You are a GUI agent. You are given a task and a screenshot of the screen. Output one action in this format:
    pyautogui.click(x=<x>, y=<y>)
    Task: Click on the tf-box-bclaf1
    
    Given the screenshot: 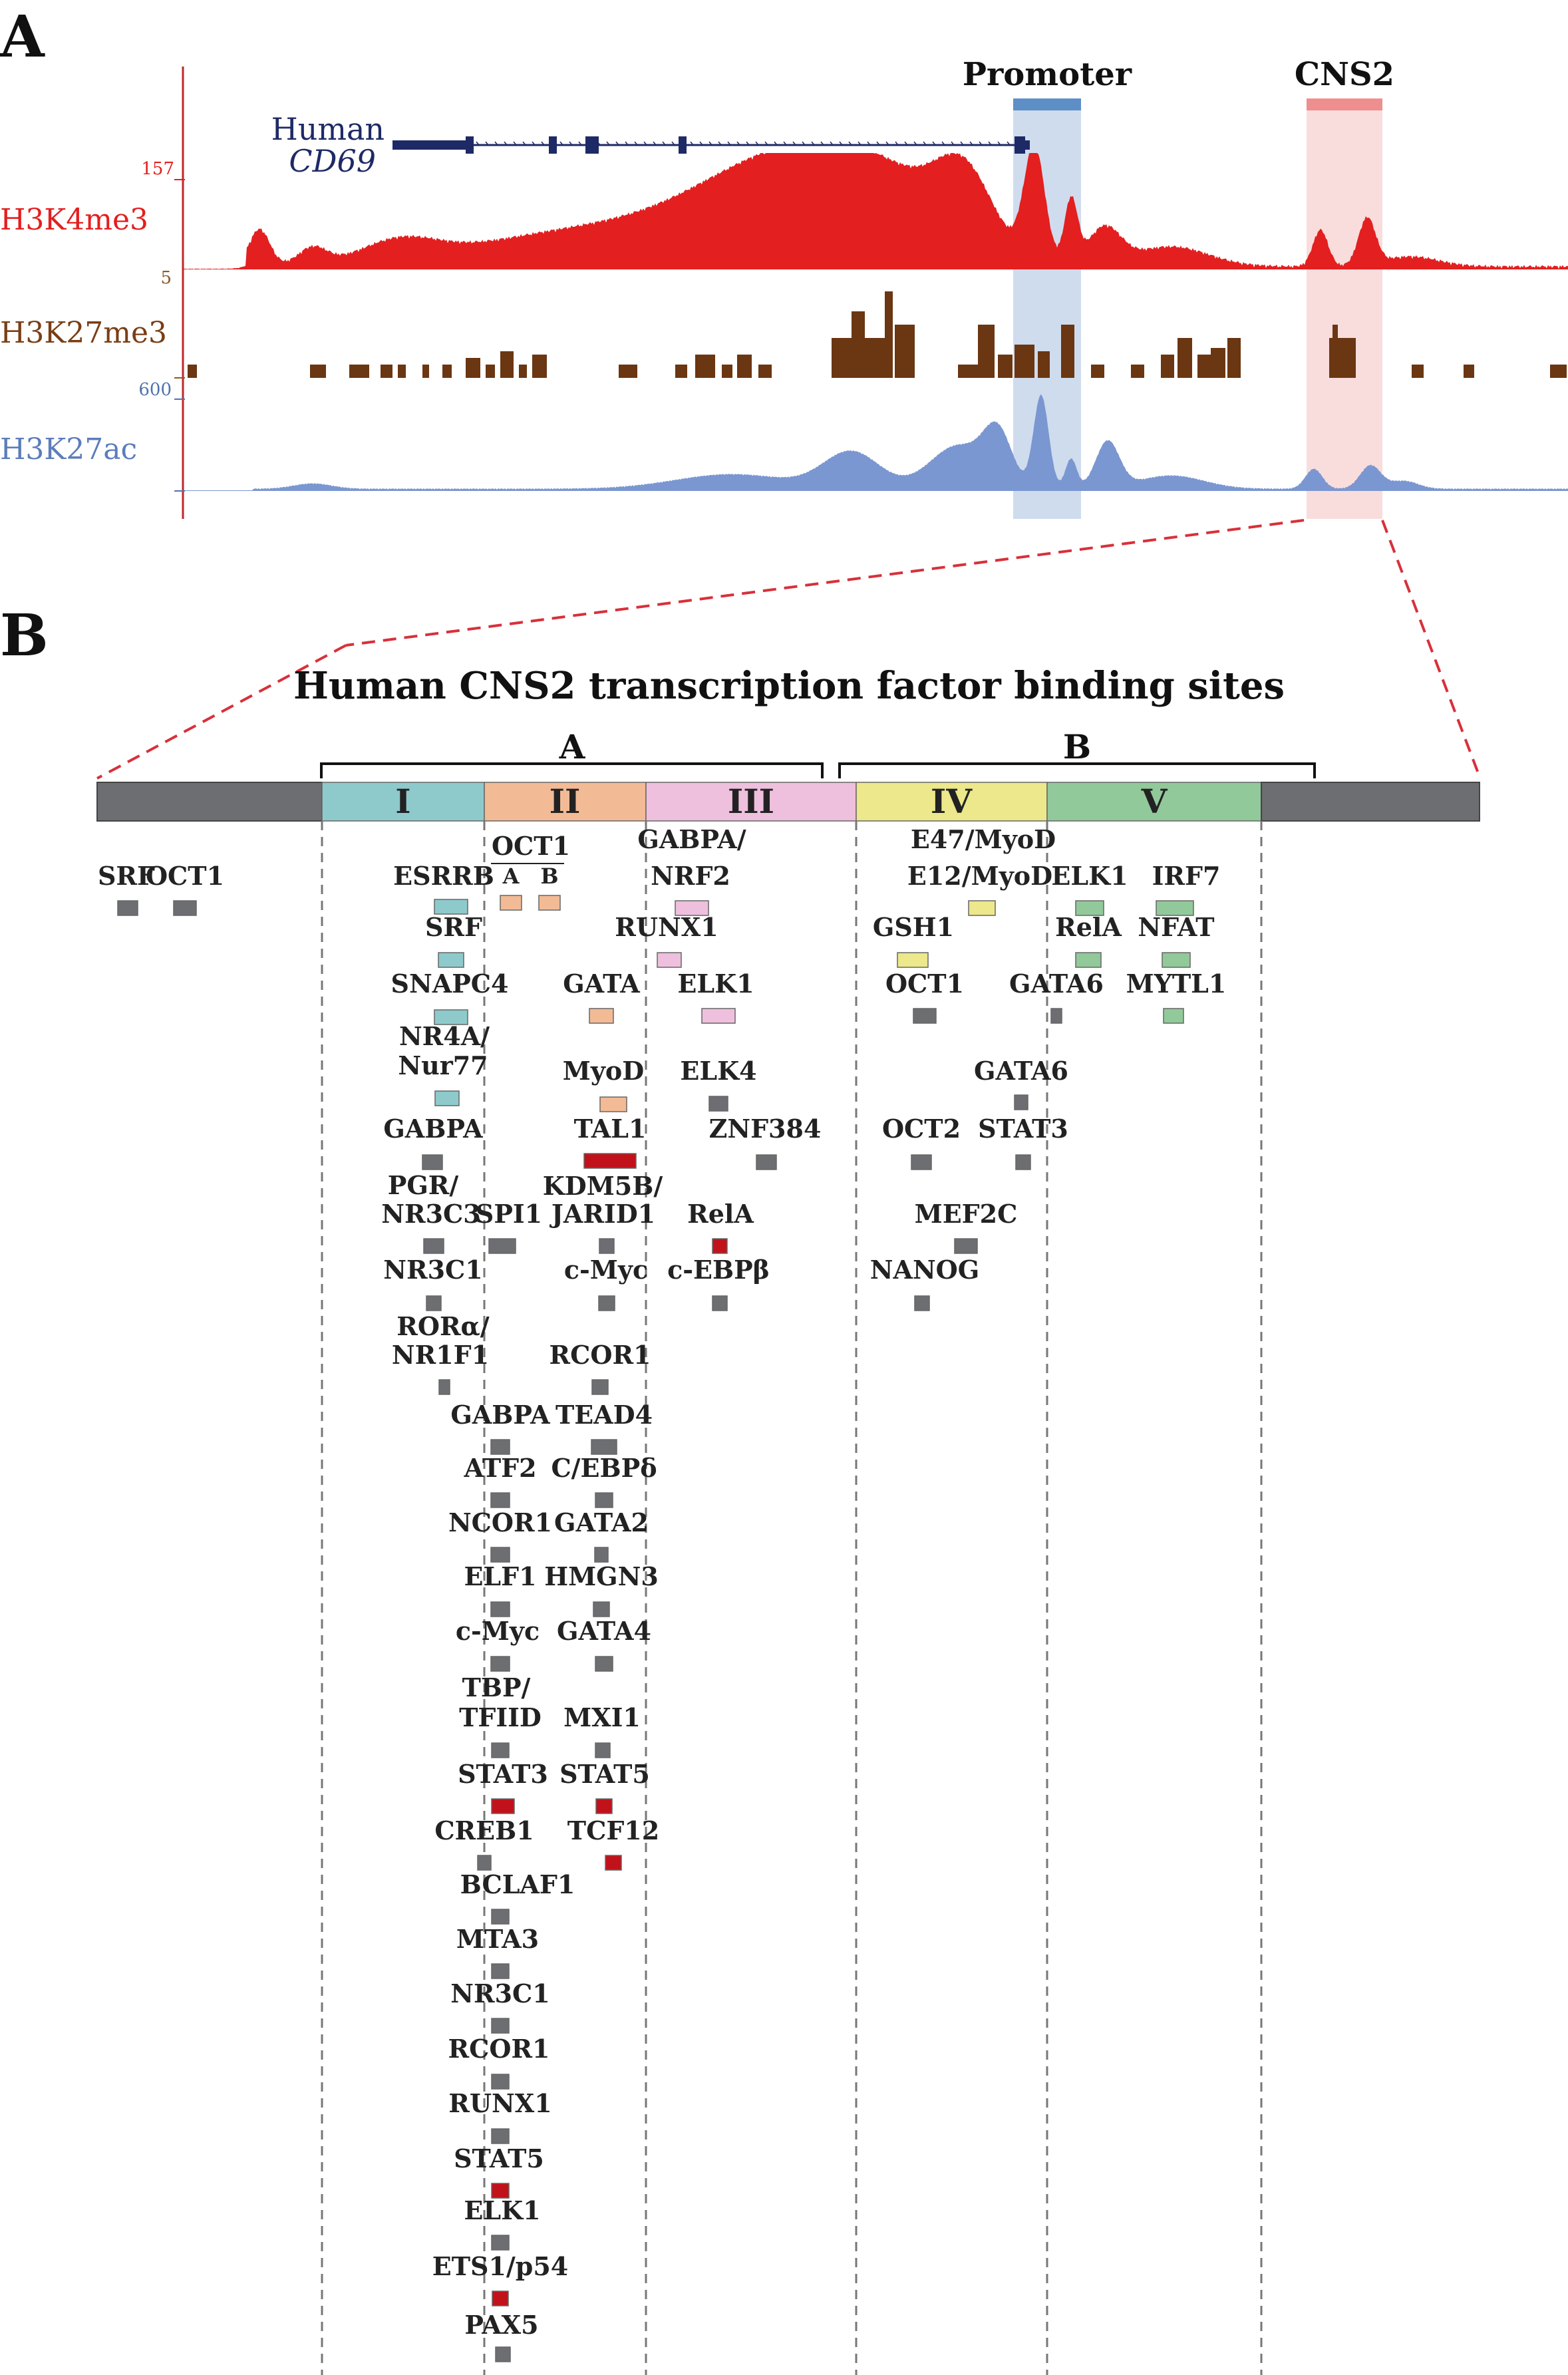 What is the action you would take?
    pyautogui.click(x=500, y=1917)
    